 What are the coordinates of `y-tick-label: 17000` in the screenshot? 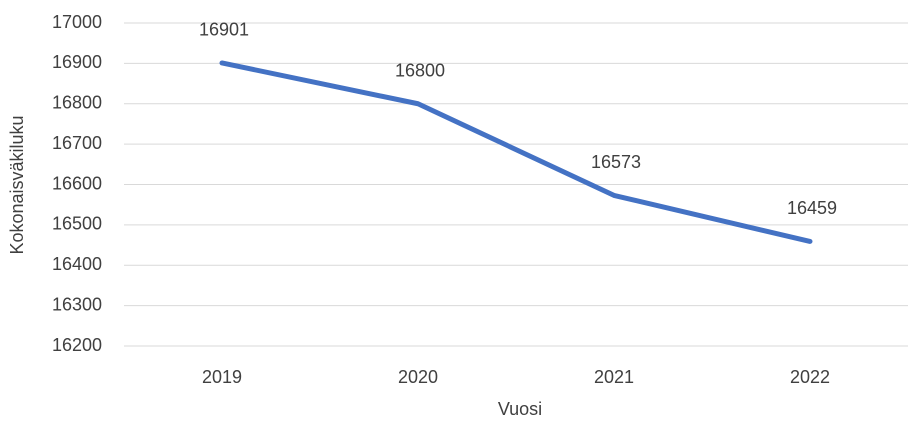 It's located at (77, 22).